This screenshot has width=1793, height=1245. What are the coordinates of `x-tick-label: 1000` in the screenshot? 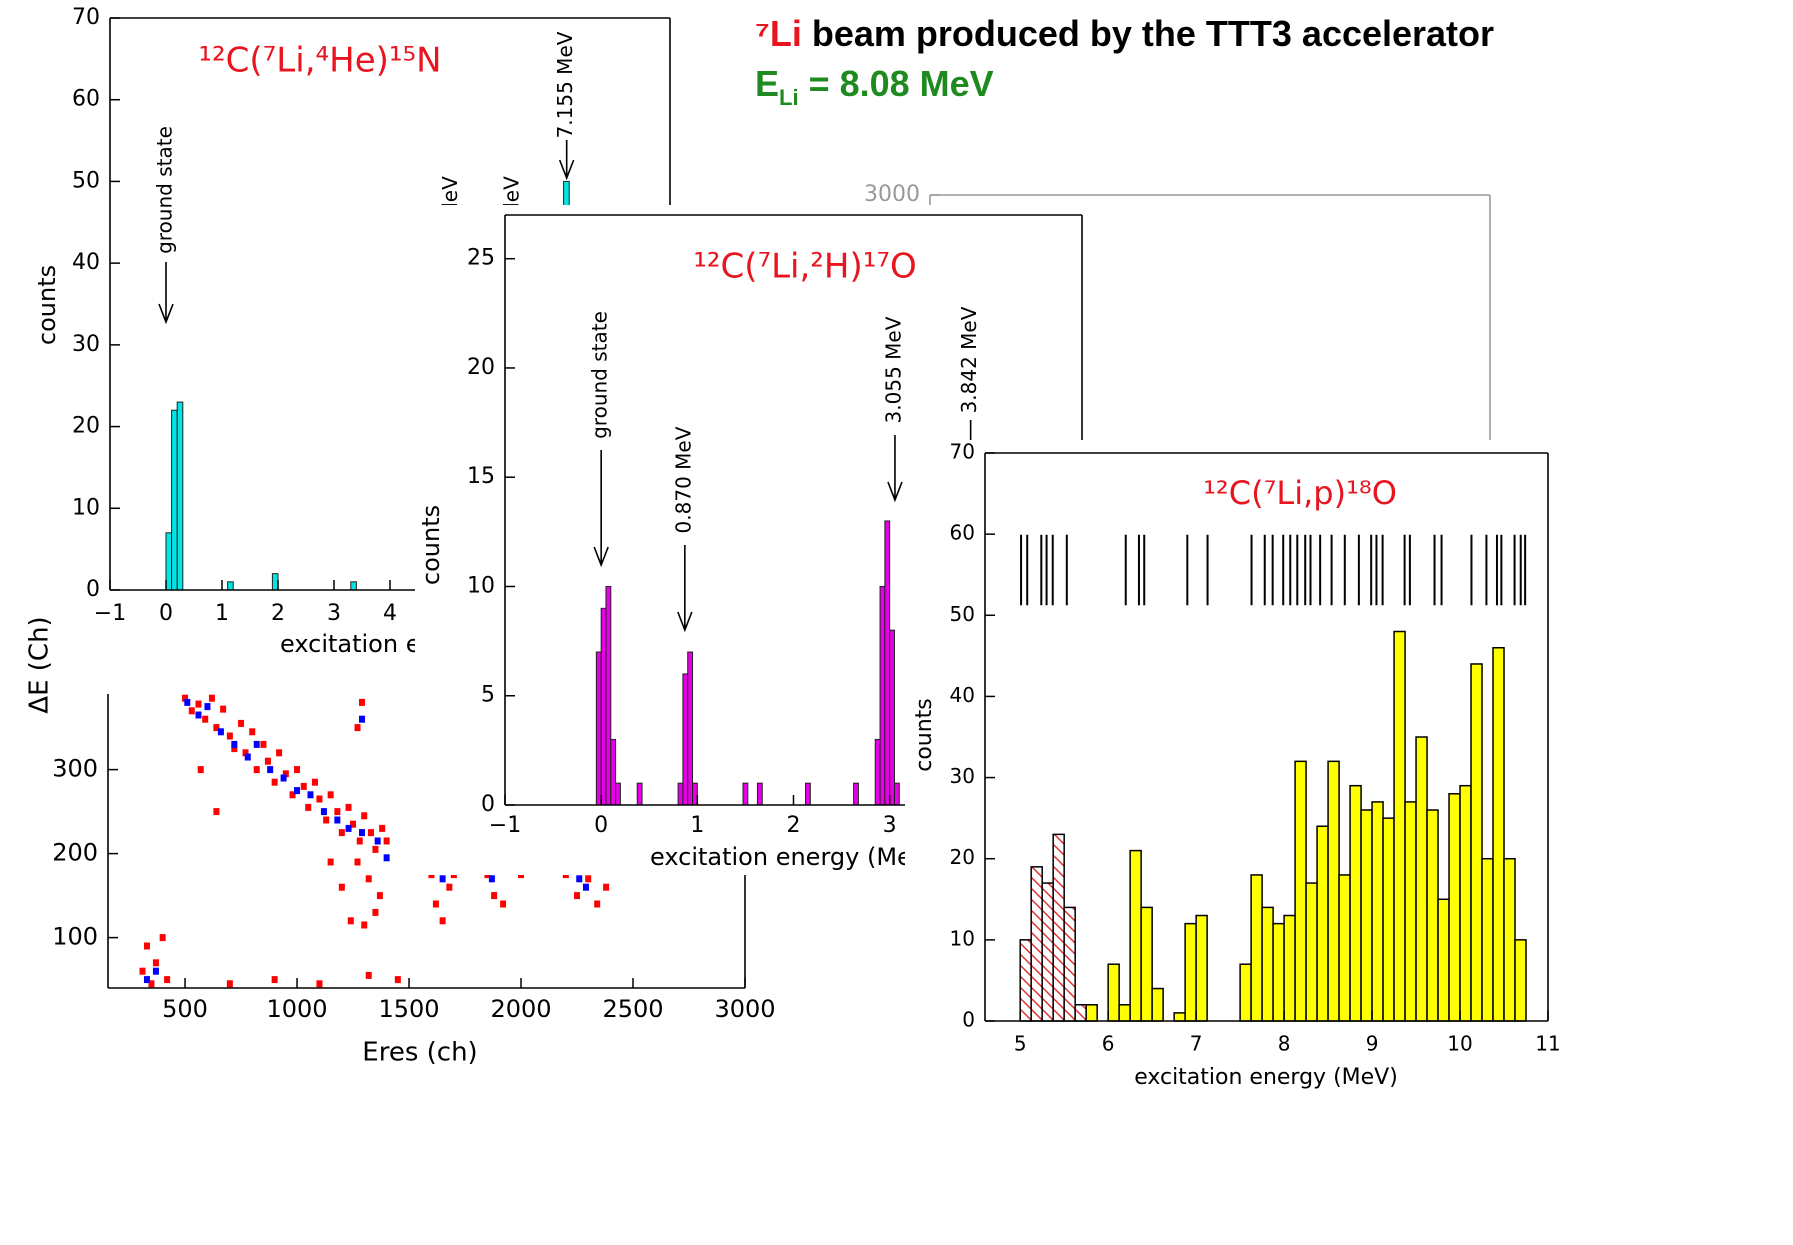 It's located at (297, 1009).